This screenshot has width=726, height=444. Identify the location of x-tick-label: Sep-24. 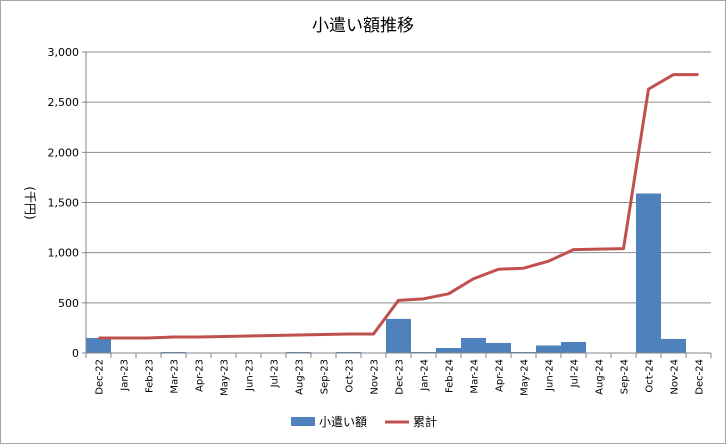
(625, 376).